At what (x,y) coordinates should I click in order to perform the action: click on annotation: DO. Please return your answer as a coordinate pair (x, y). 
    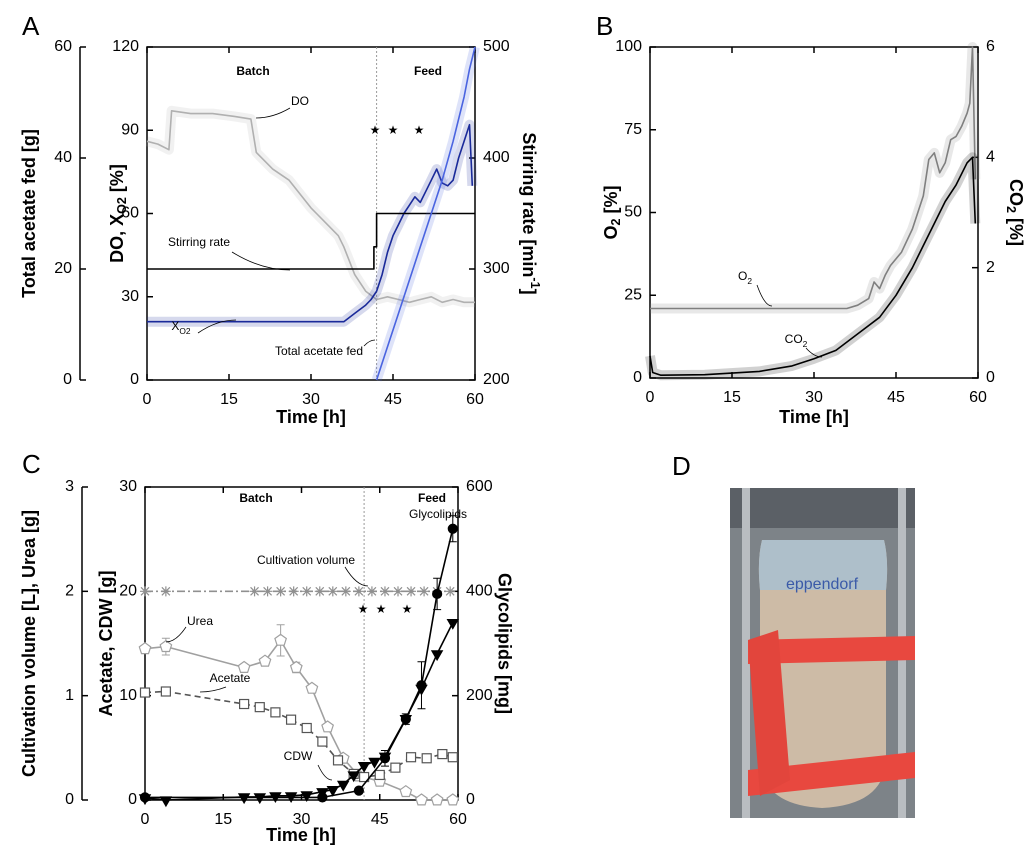
    Looking at the image, I should click on (300, 101).